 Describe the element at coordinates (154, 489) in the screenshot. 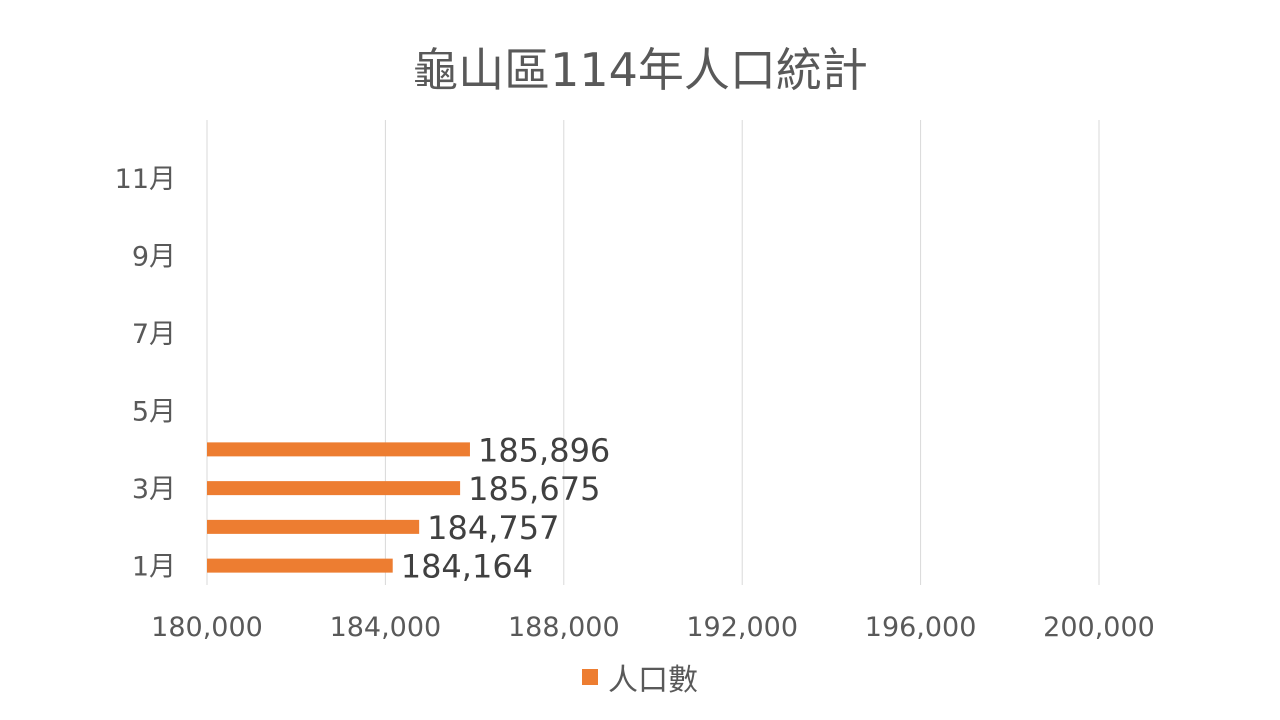

I see `y-tick-label: 3月` at that location.